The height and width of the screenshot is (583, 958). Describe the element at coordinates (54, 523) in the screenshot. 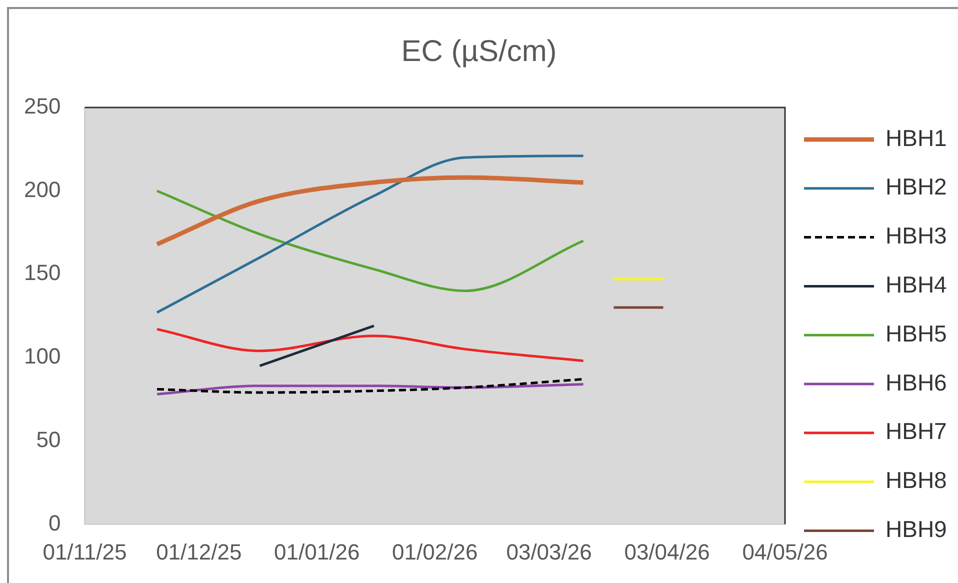

I see `y-tick-label: 0` at that location.